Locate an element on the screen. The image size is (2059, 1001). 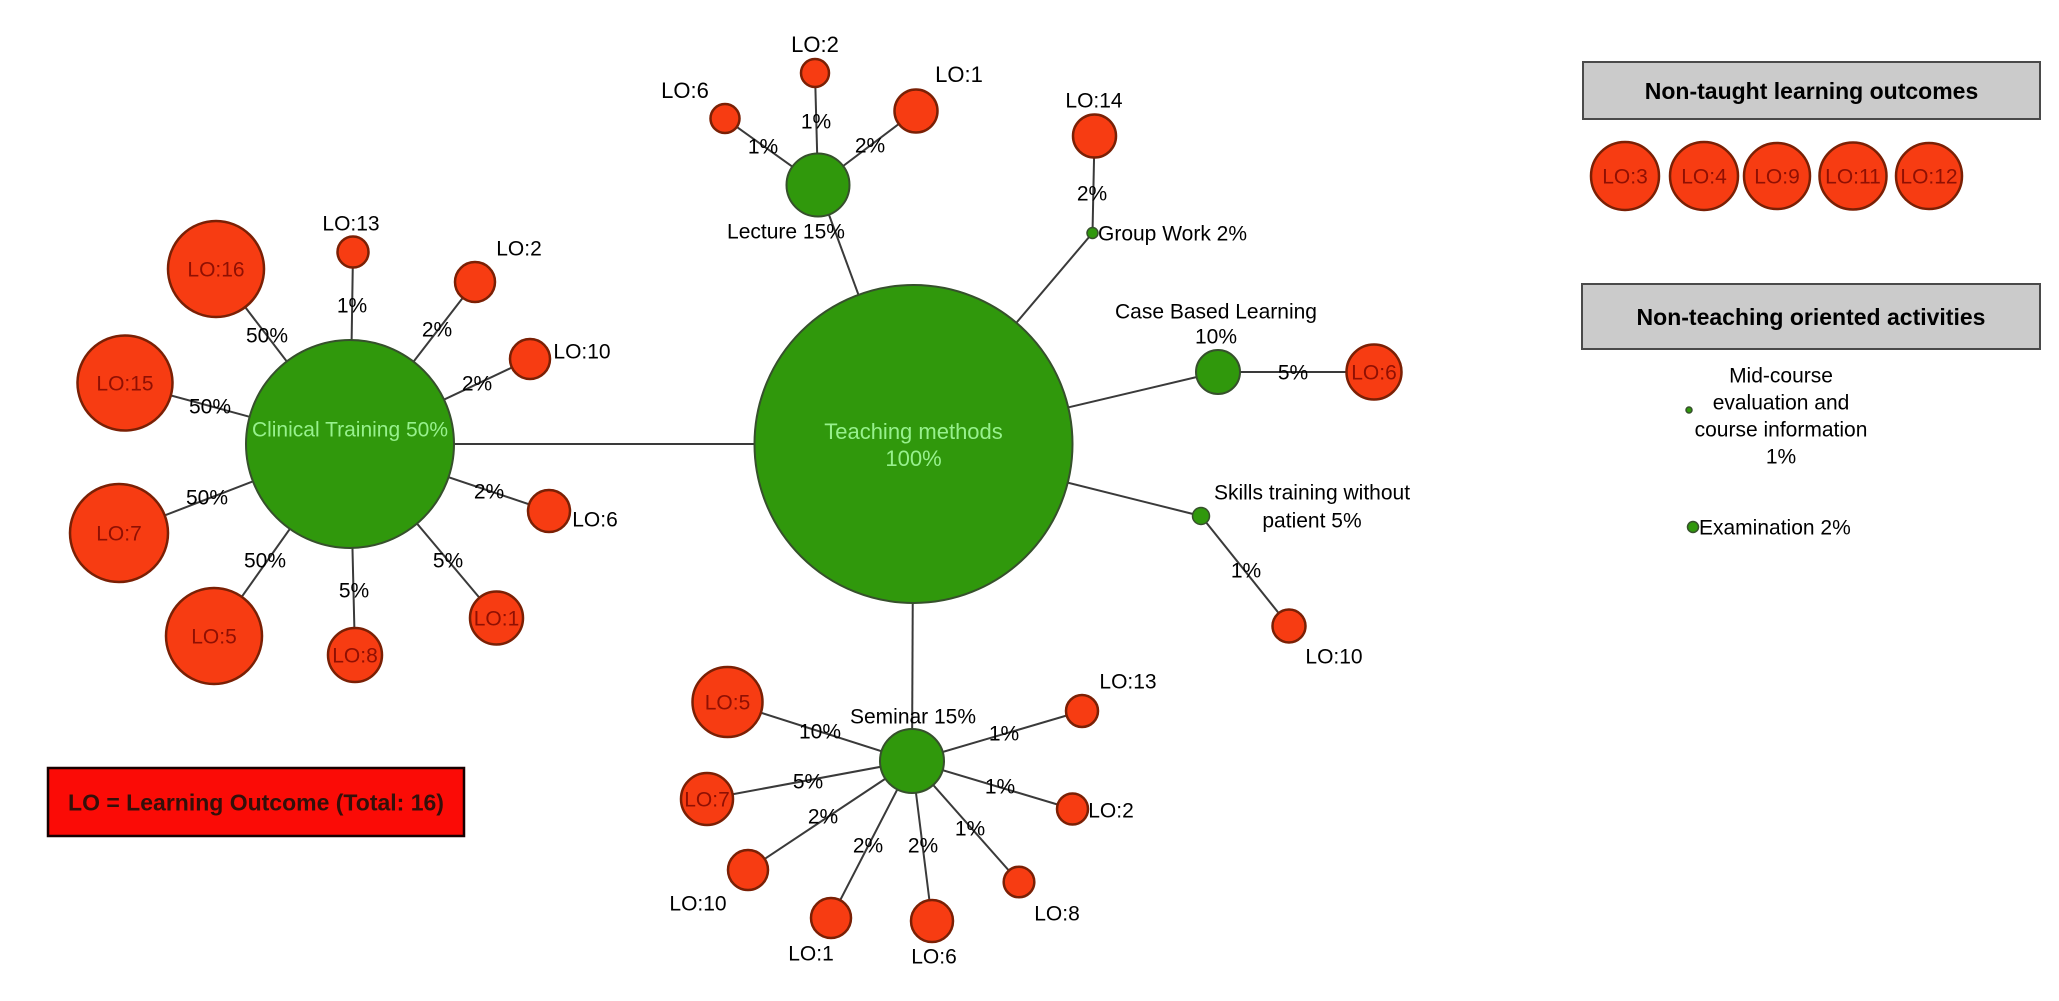
svg-text: Skills training without is located at coordinates (1312, 493).